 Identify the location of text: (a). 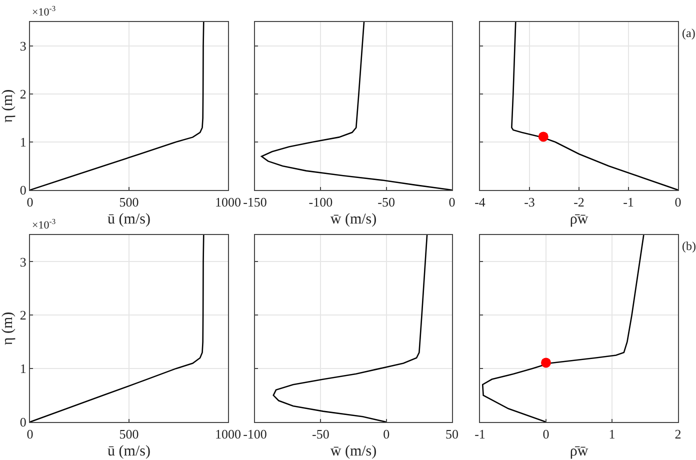
(689, 33).